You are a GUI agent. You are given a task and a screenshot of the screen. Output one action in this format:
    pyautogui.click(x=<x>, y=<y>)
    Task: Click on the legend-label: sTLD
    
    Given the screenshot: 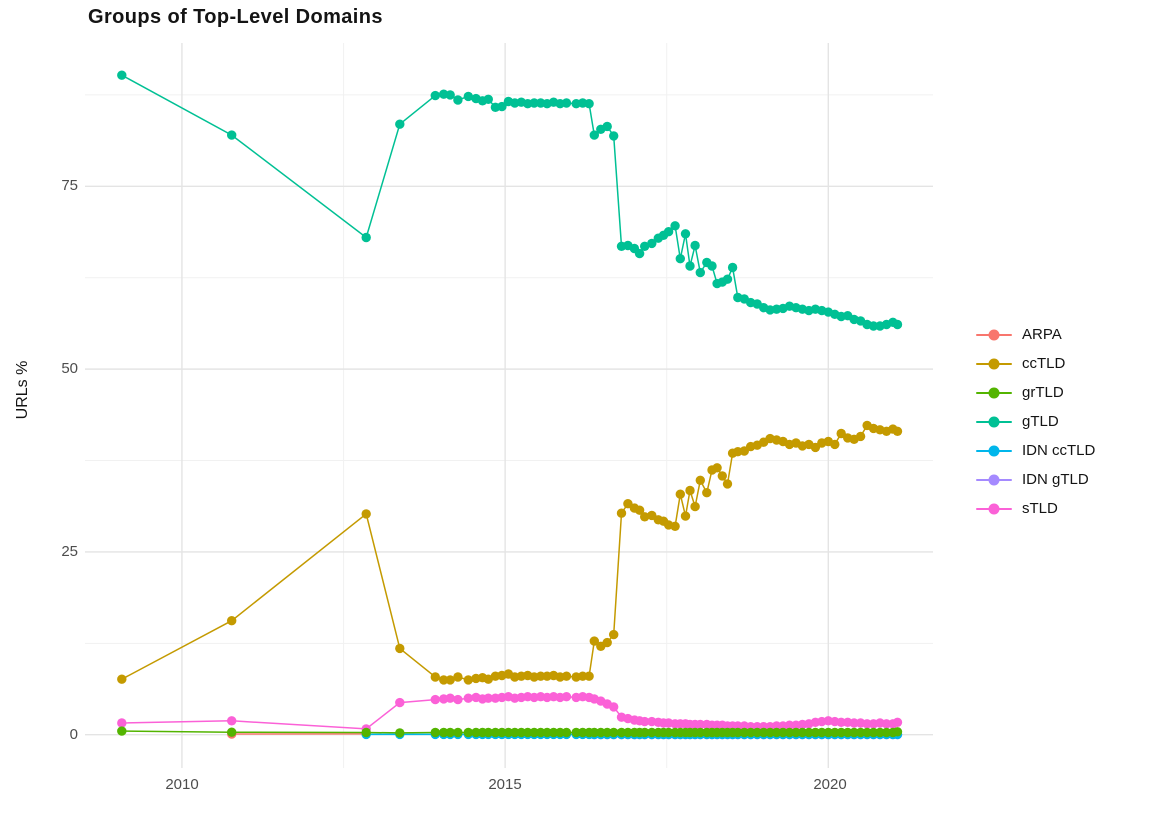 What is the action you would take?
    pyautogui.click(x=1040, y=508)
    